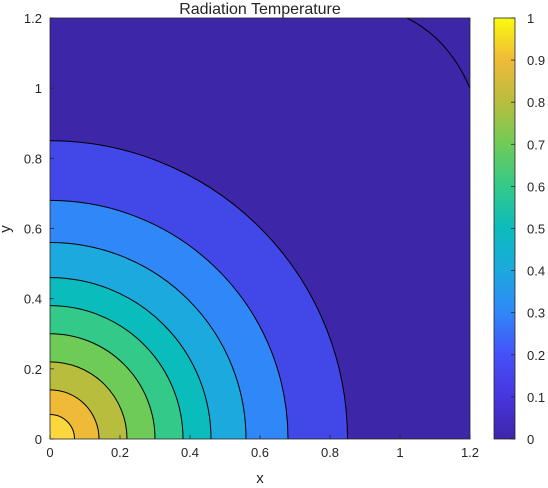 The width and height of the screenshot is (548, 488). Describe the element at coordinates (38, 439) in the screenshot. I see `y-tick-label: 0` at that location.